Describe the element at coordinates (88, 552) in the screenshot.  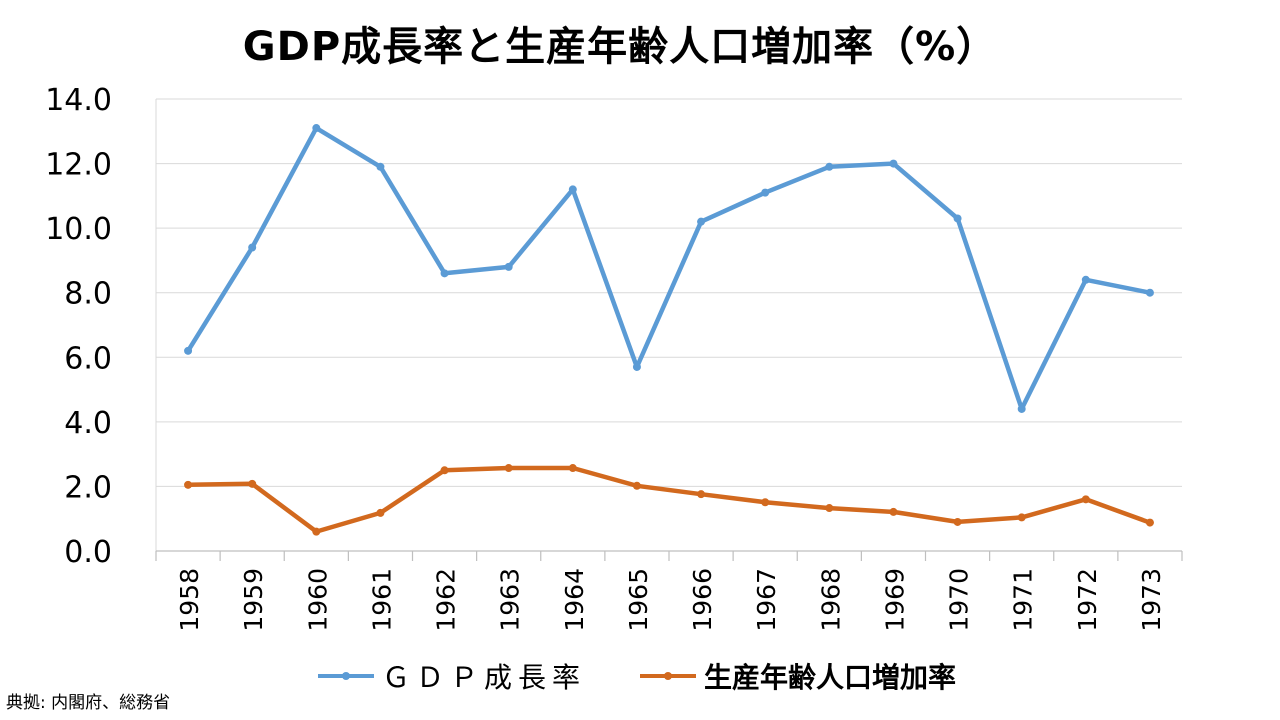
I see `y-tick-label: 0.0` at that location.